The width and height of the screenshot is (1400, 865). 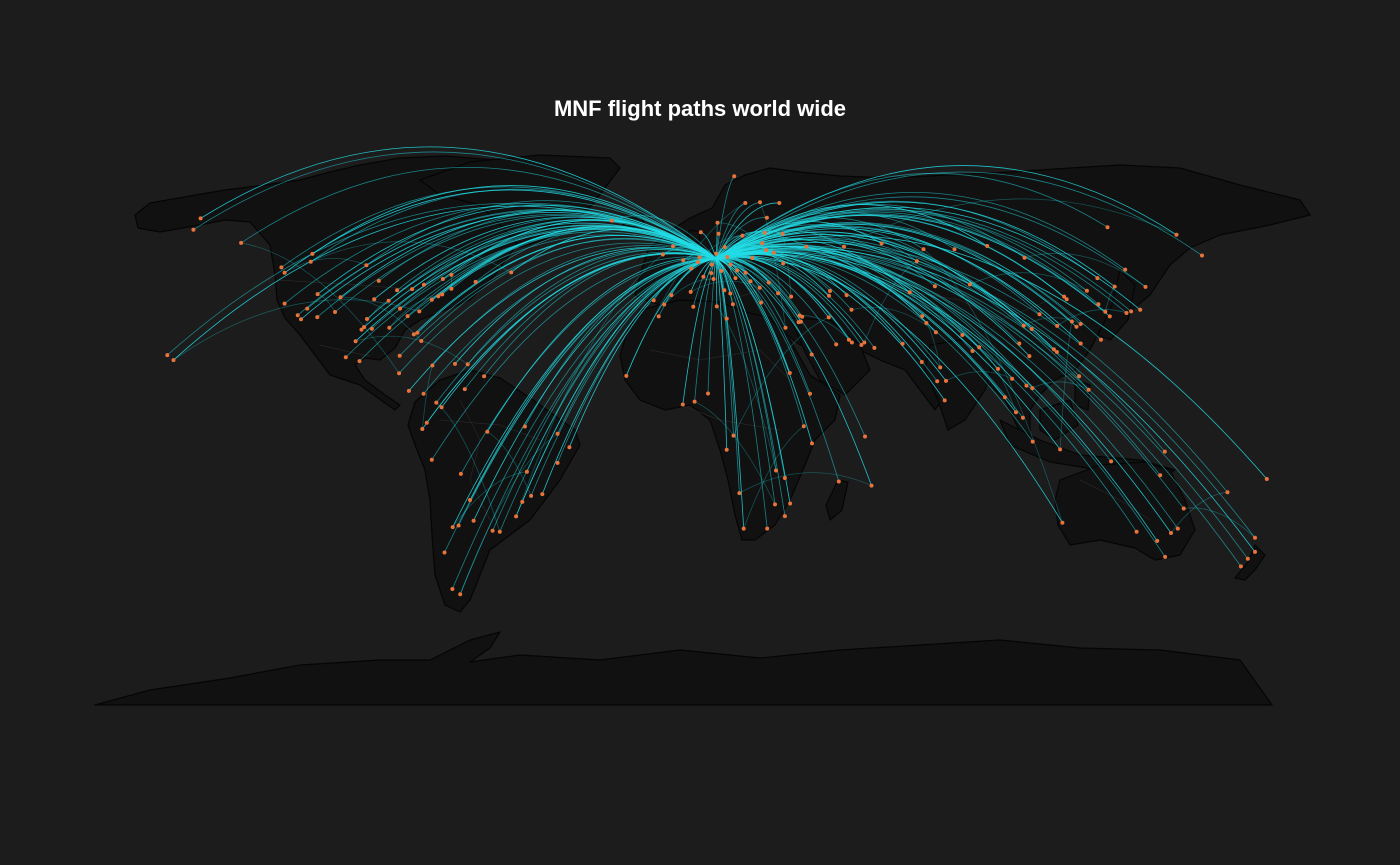 I want to click on map-title: MNF flight paths world wide, so click(x=700, y=108).